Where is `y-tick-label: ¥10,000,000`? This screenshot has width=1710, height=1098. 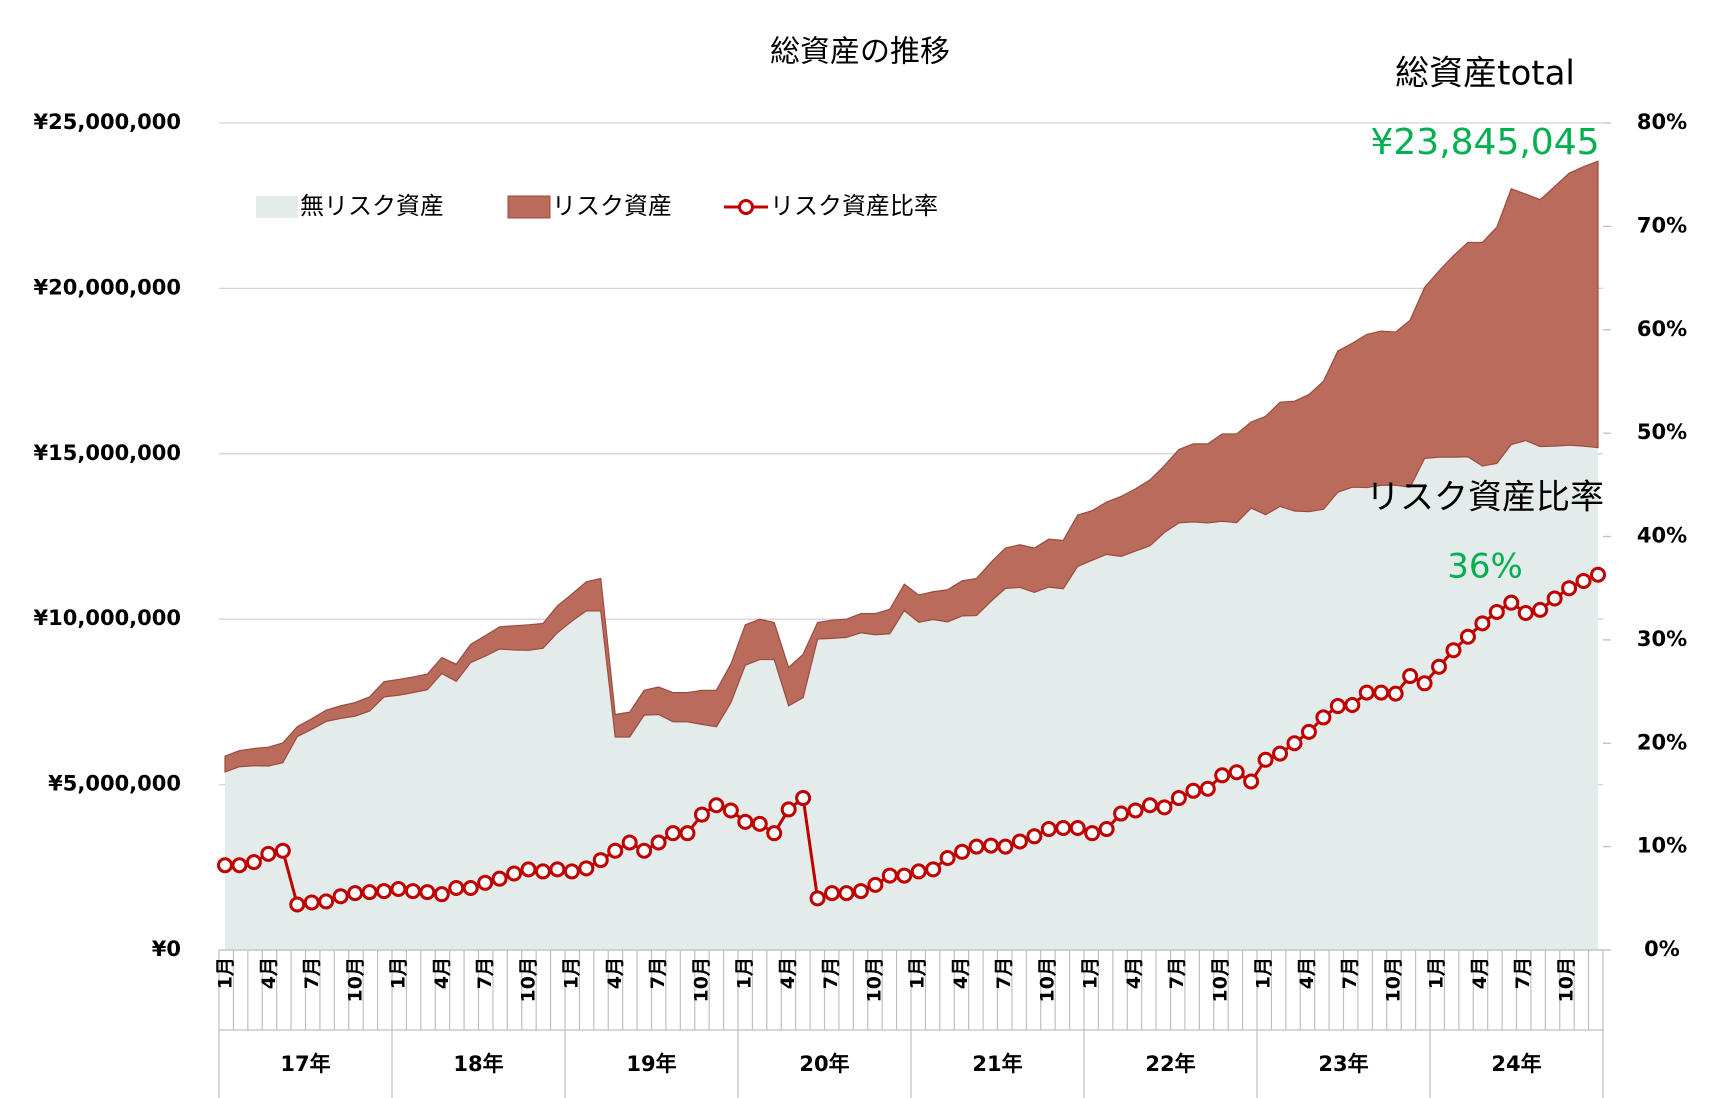 y-tick-label: ¥10,000,000 is located at coordinates (107, 618).